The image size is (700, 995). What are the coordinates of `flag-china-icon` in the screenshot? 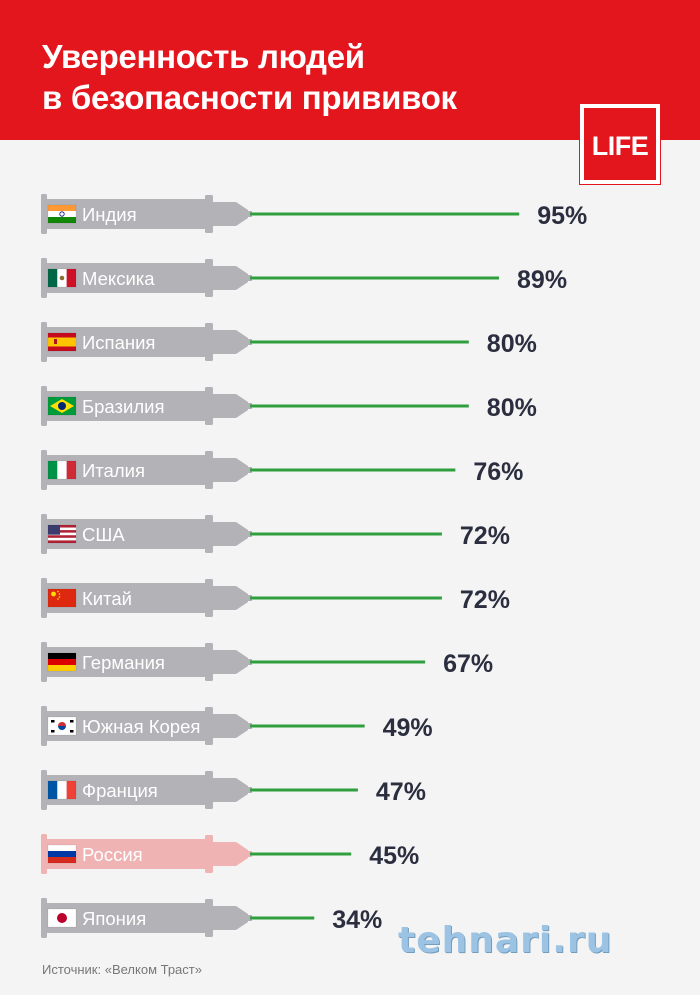 It's located at (62, 598).